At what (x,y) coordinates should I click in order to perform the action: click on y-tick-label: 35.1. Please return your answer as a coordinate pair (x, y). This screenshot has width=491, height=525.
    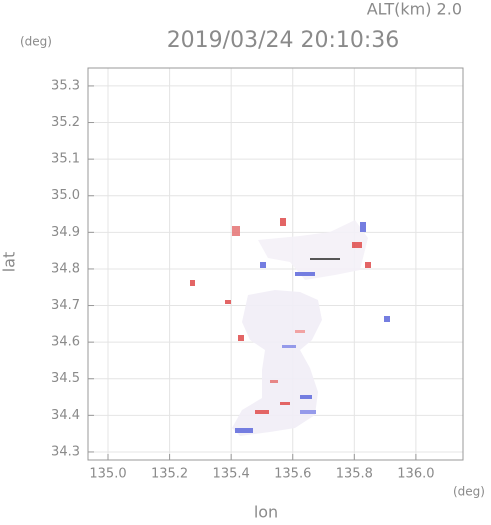
    Looking at the image, I should click on (65, 159).